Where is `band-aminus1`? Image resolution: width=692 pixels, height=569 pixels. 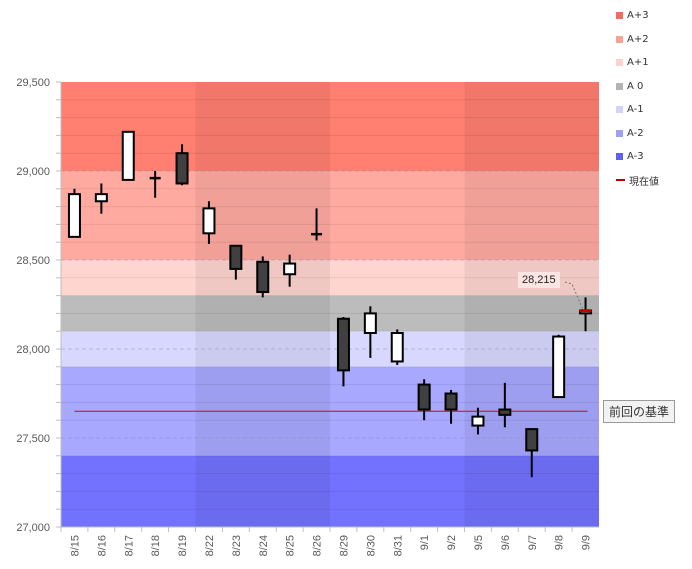
band-aminus1 is located at coordinates (330, 349).